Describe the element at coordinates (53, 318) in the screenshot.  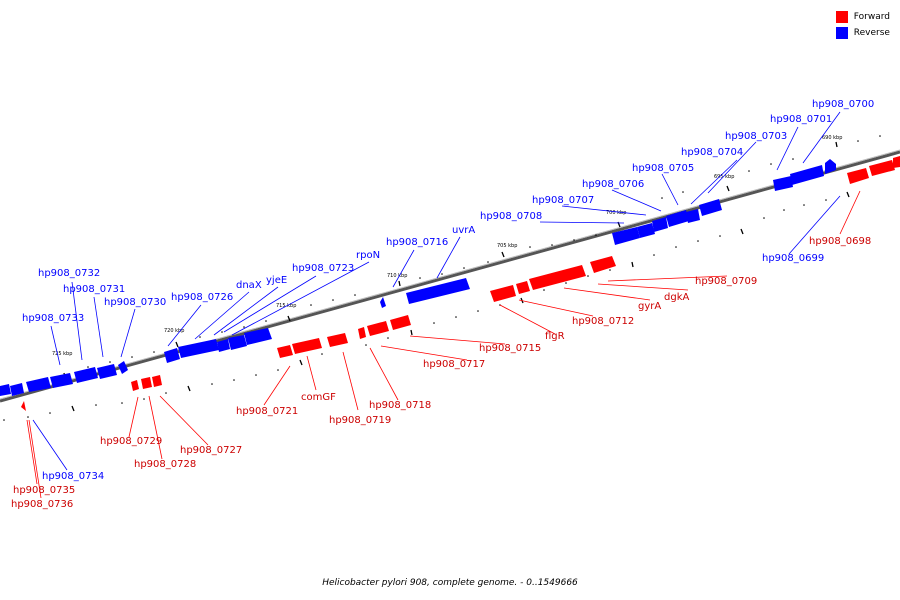
I see `gene-label-reverse: hp908_0733` at that location.